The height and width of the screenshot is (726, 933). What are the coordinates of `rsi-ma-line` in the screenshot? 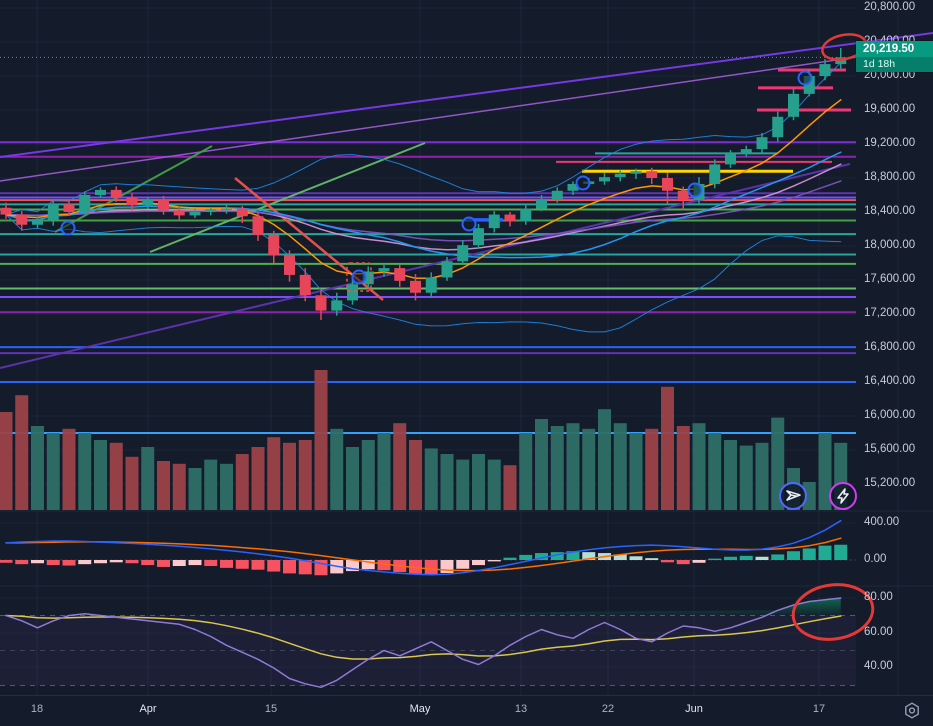 It's located at (423, 637).